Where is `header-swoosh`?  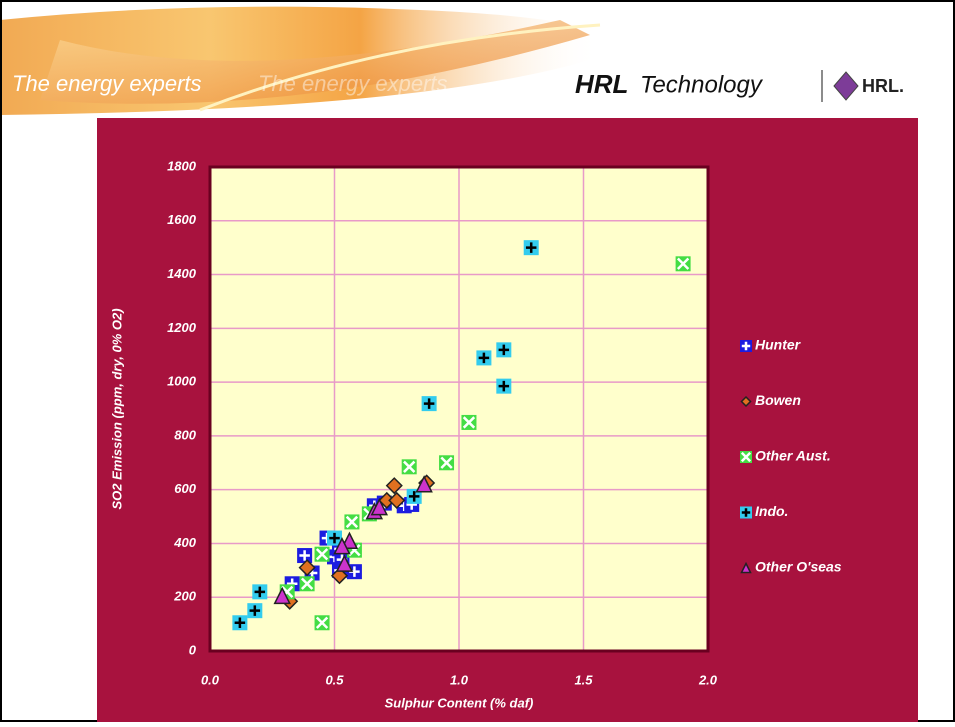 header-swoosh is located at coordinates (315, 62).